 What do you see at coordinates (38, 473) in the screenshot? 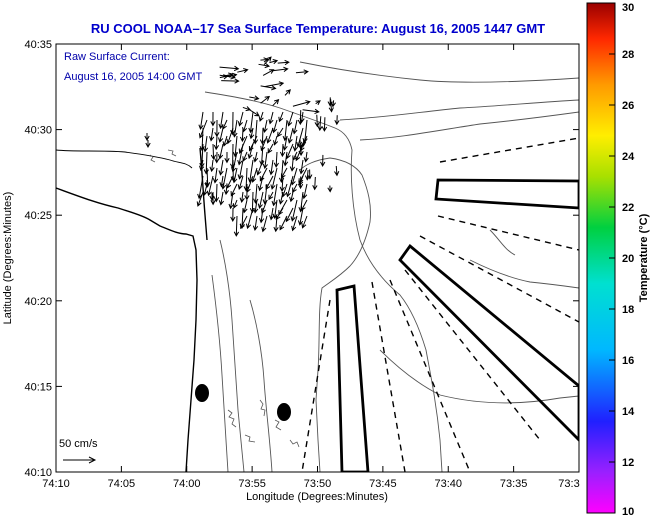
I see `y-tick-label: 40:10` at bounding box center [38, 473].